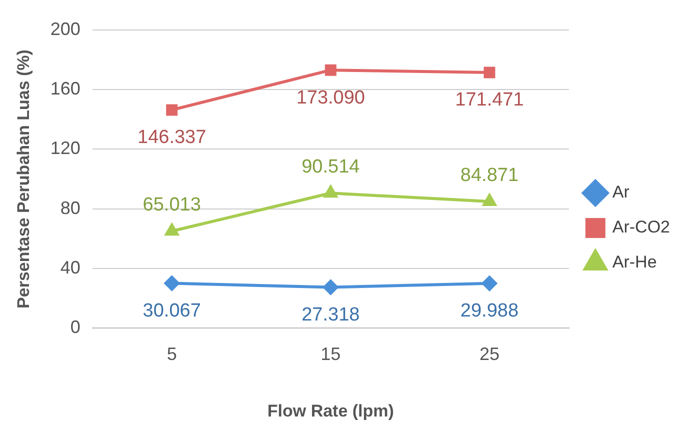  I want to click on data-label: 29.988, so click(489, 311).